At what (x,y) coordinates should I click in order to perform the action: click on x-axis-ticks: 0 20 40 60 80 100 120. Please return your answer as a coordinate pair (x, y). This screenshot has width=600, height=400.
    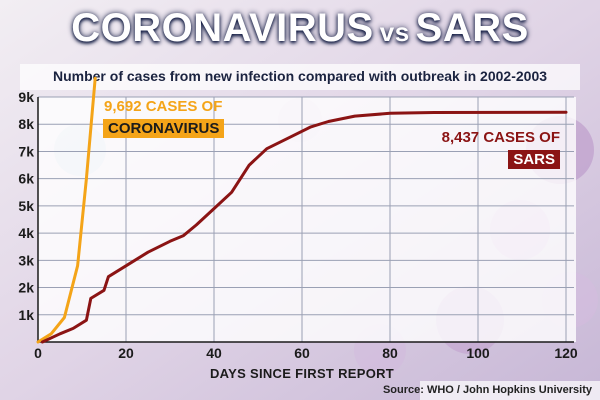
    Looking at the image, I should click on (306, 353).